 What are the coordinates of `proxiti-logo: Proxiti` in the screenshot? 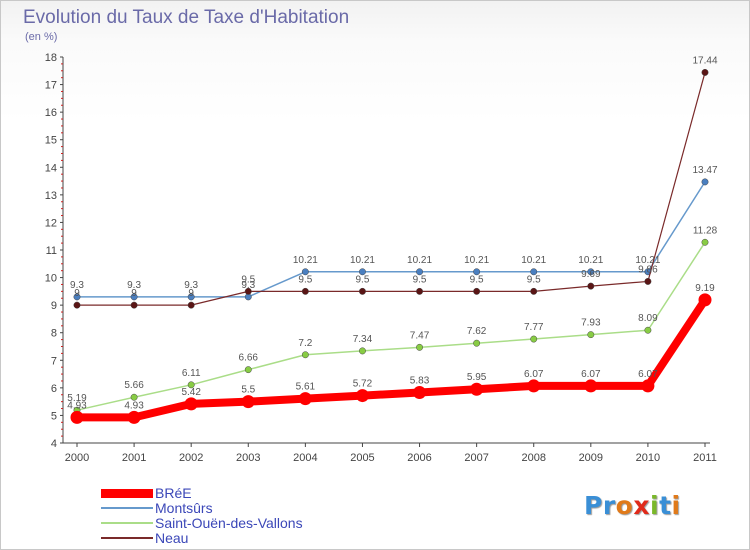 It's located at (632, 505).